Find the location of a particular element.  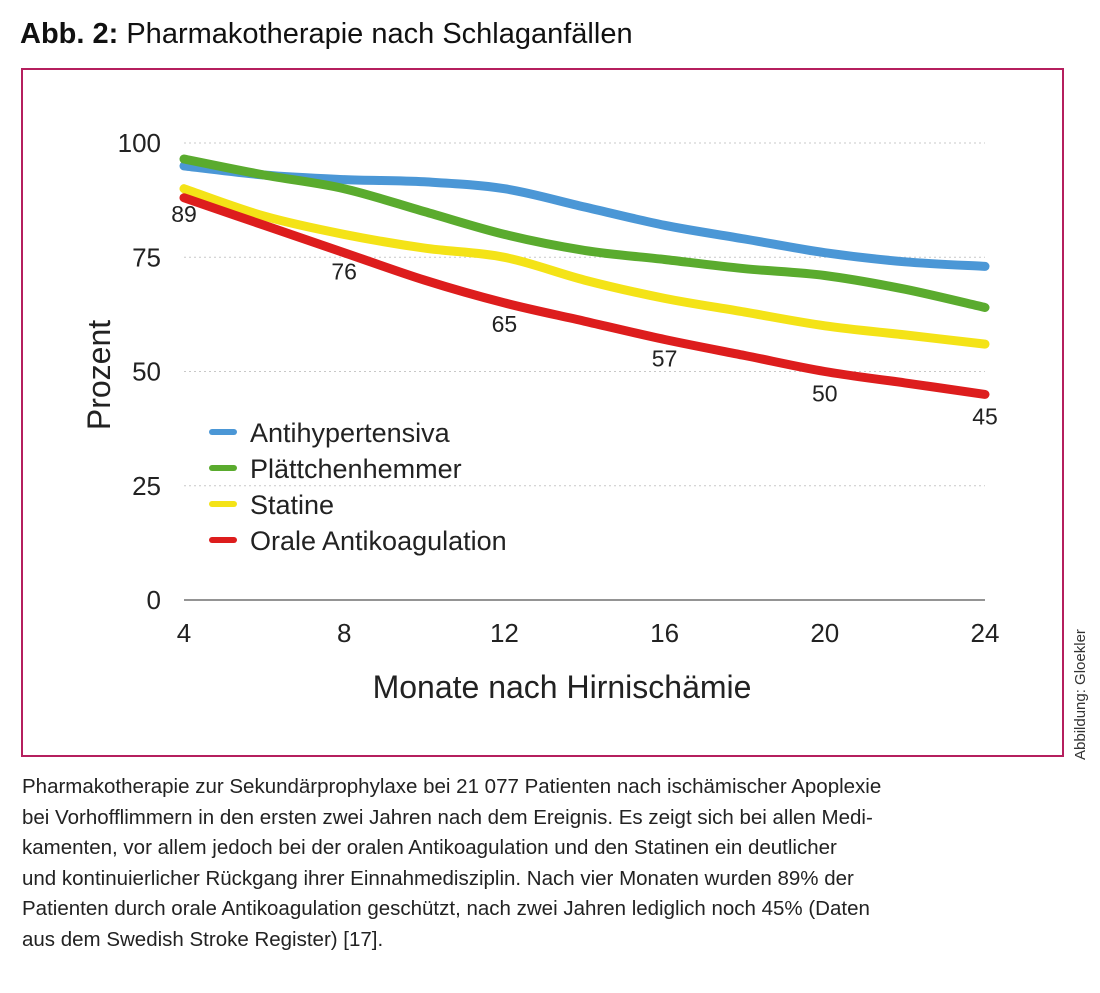

x-tick-label: 8 is located at coordinates (344, 633).